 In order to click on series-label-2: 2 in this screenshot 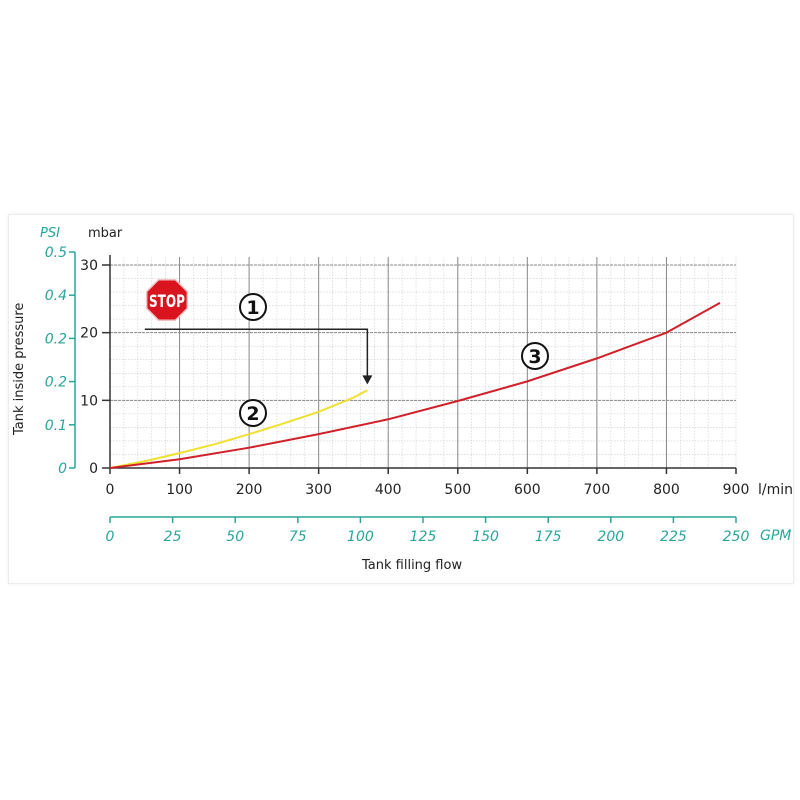, I will do `click(252, 414)`.